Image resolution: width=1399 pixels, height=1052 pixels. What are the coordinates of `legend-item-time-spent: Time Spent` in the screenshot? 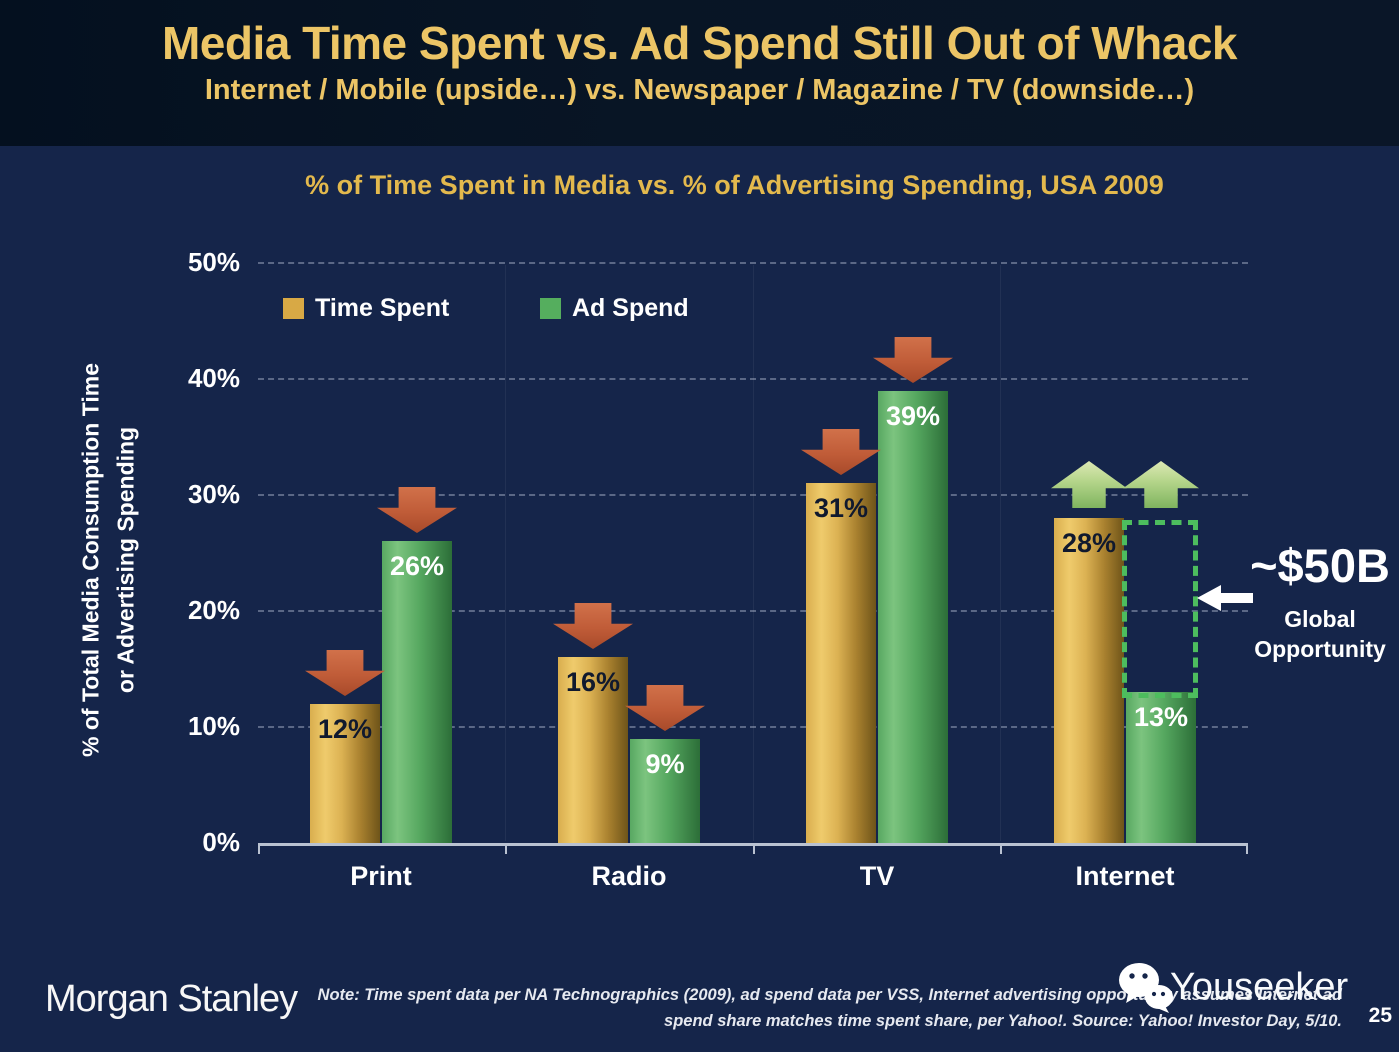 It's located at (366, 308).